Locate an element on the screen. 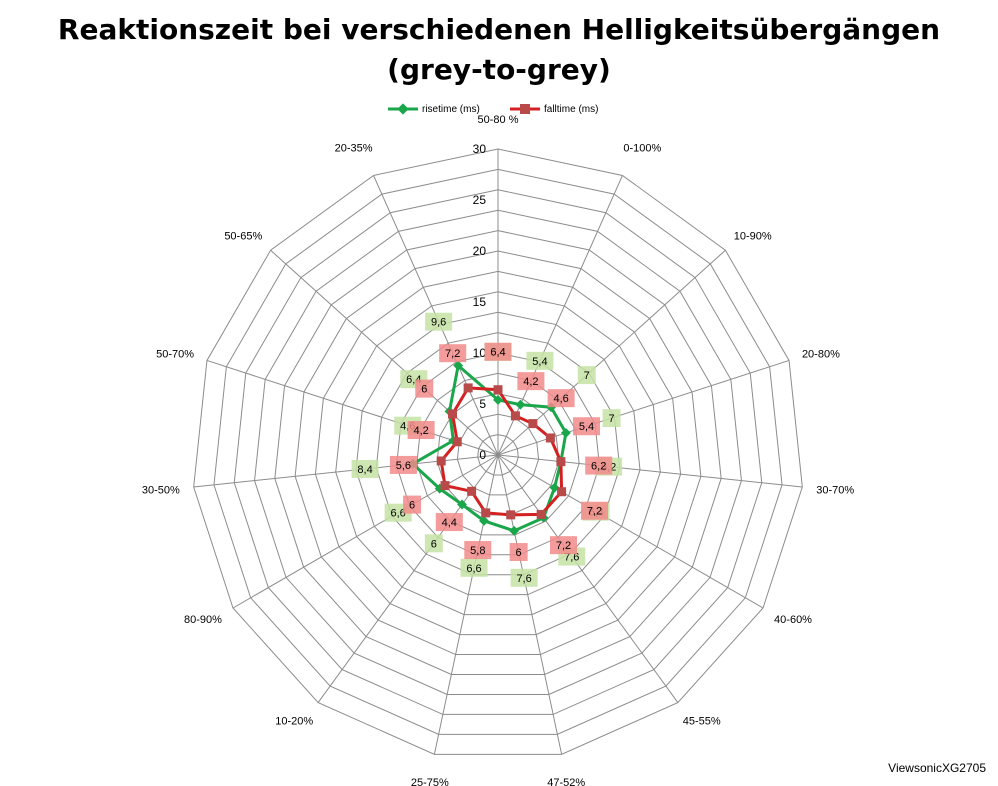 Image resolution: width=998 pixels, height=786 pixels. category-label: 47-52% is located at coordinates (566, 781).